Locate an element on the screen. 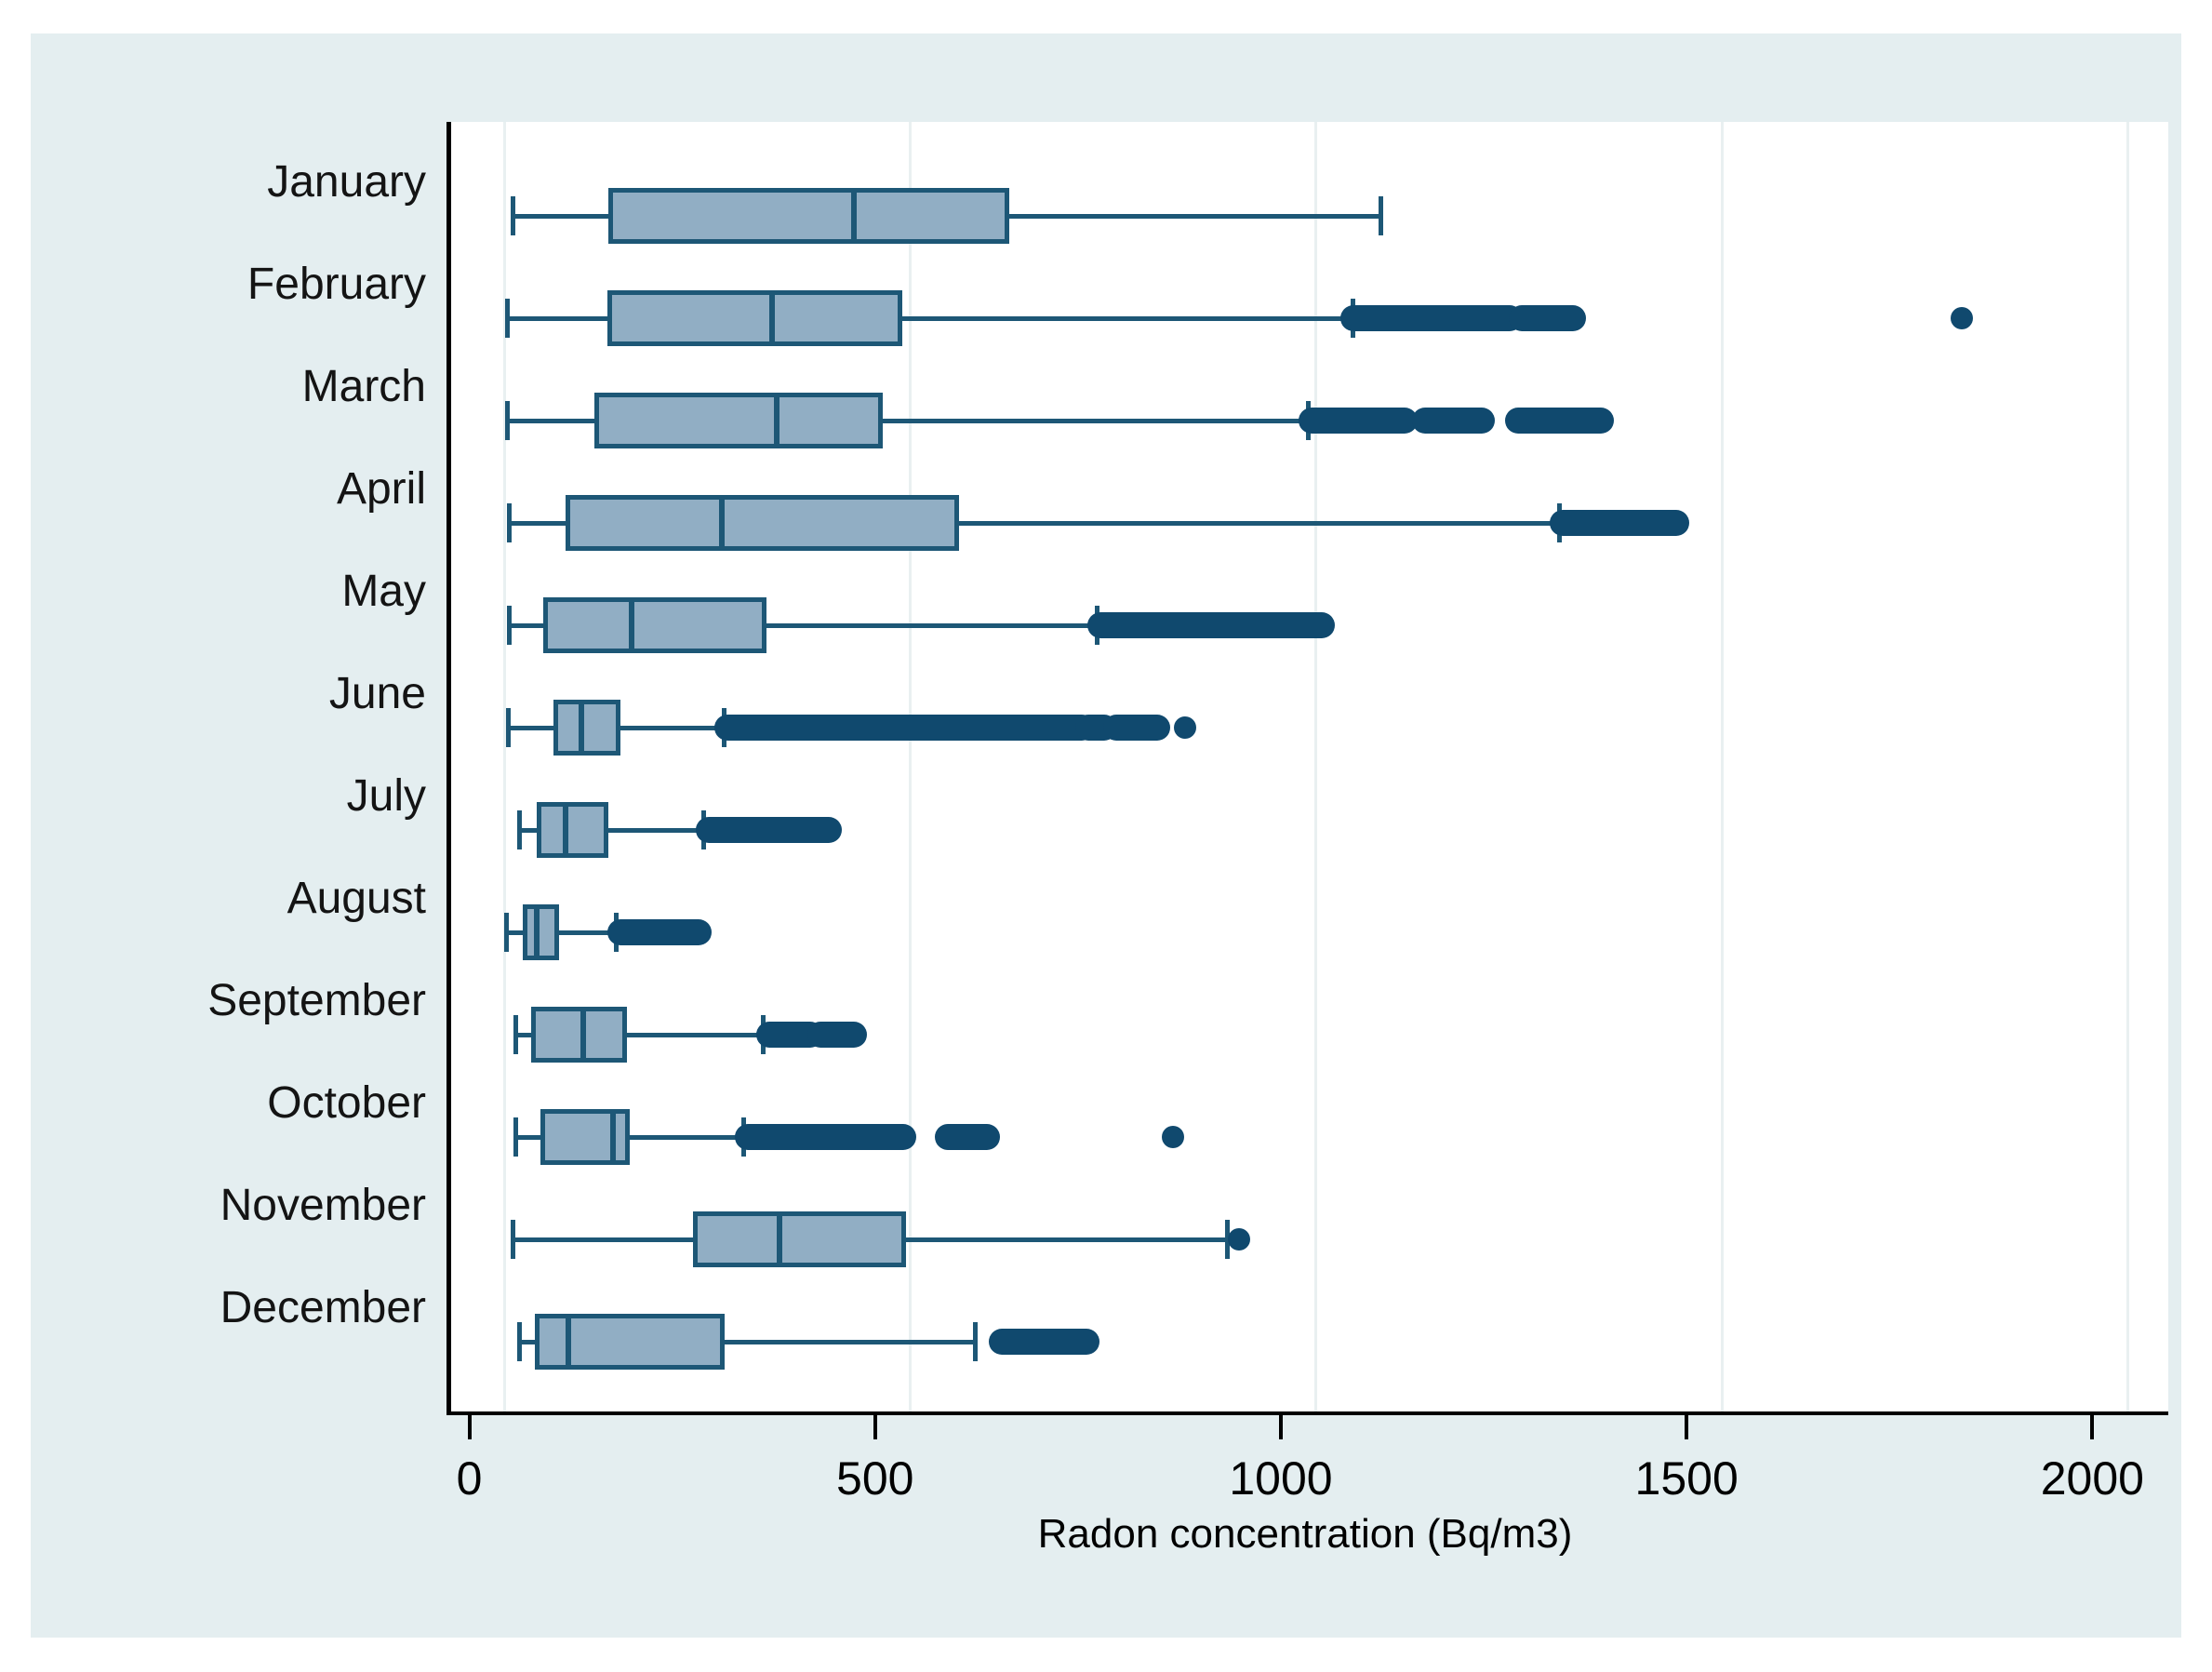 This screenshot has height=1672, width=2212. whisker-cap-low-march is located at coordinates (507, 420).